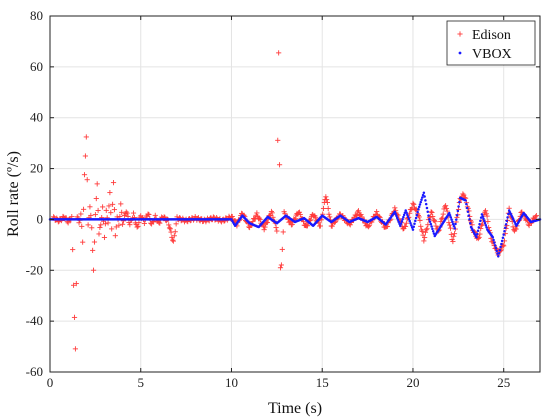 Image resolution: width=550 pixels, height=419 pixels. Describe the element at coordinates (50, 382) in the screenshot. I see `x-tick-label: 0` at that location.